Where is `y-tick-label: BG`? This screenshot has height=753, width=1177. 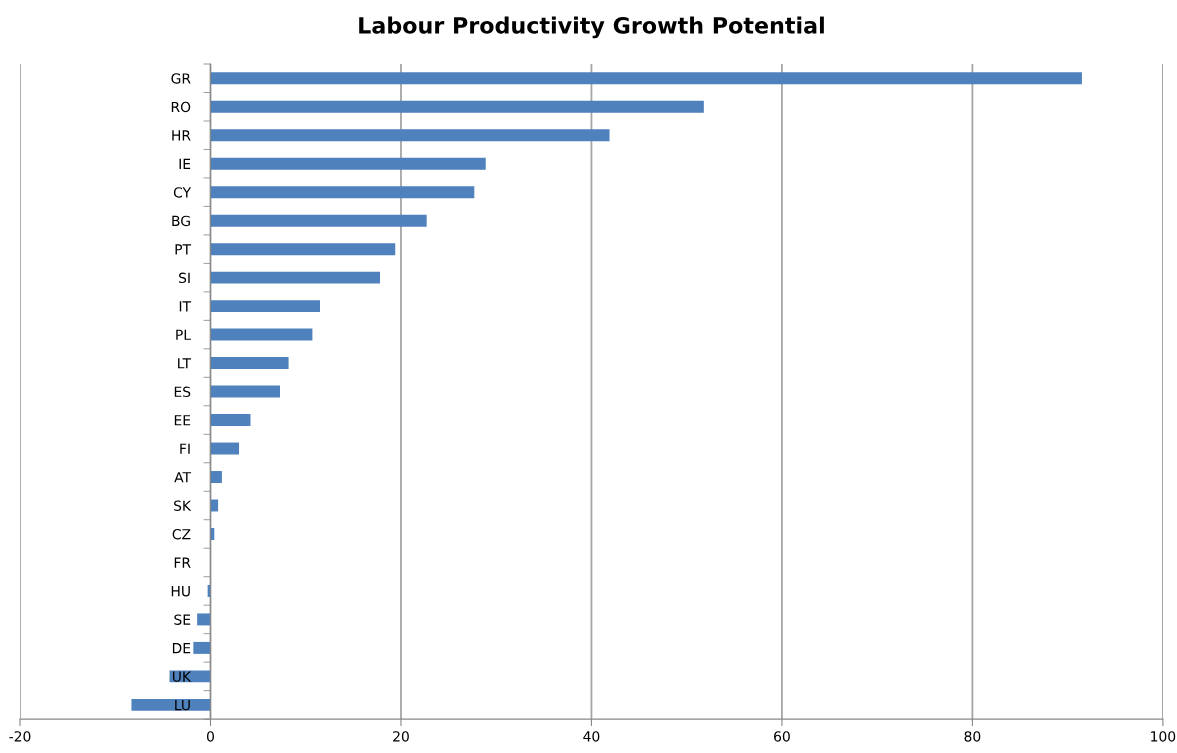 y-tick-label: BG is located at coordinates (181, 221).